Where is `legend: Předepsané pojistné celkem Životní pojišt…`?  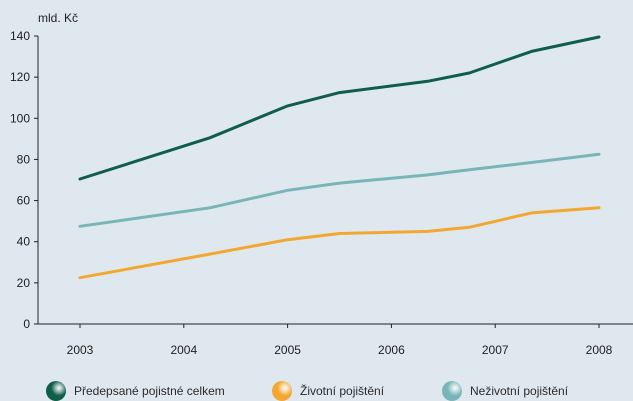
legend: Předepsané pojistné celkem Životní pojišt… is located at coordinates (307, 391).